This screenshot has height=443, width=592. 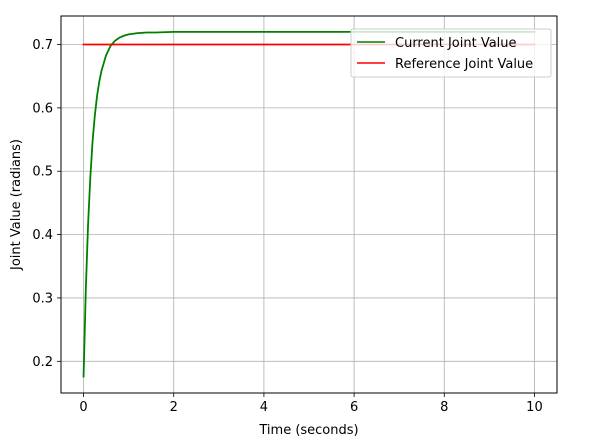 I want to click on x-tick-label: 2, so click(x=174, y=407).